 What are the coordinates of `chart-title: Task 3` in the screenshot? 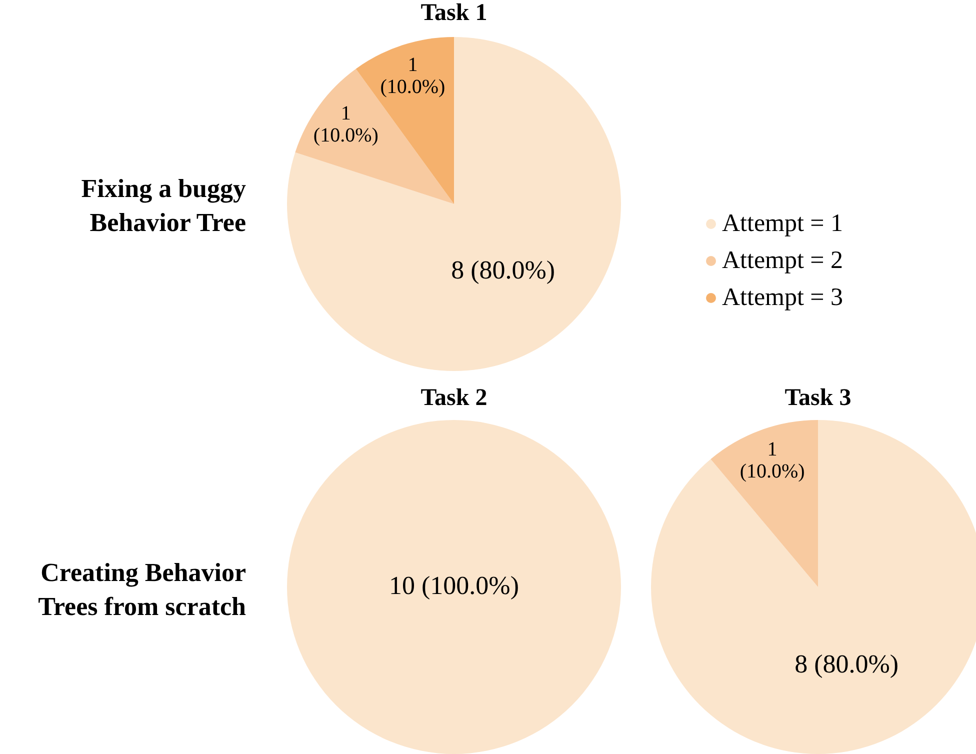 It's located at (818, 398).